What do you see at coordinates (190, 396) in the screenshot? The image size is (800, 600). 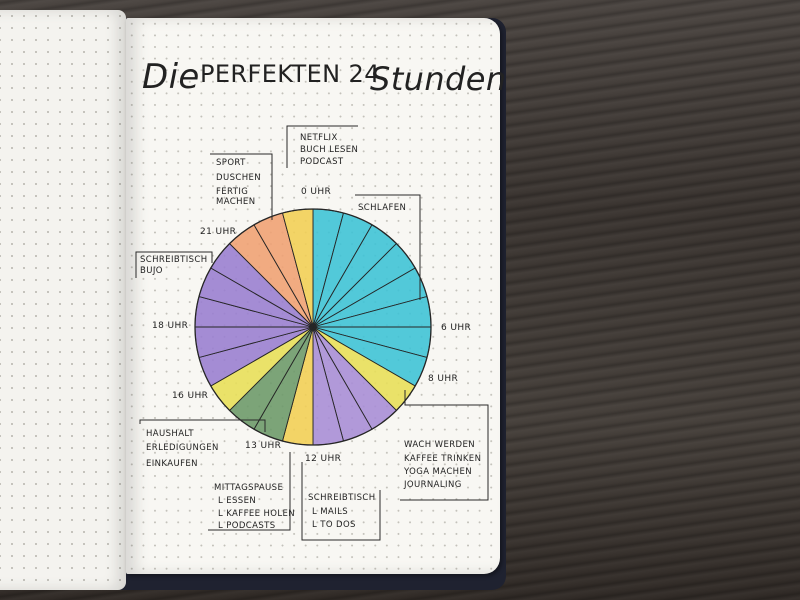 I see `hour-label-16: 16 UHR` at bounding box center [190, 396].